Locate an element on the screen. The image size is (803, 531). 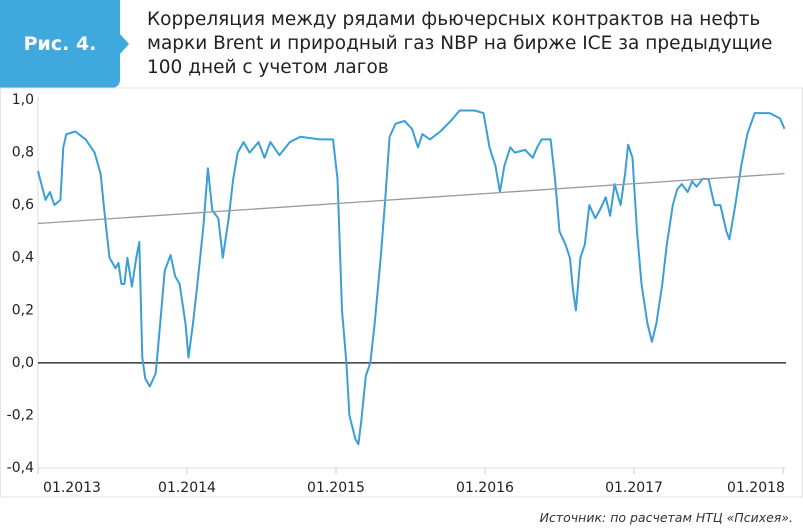
x-tick-label: 01.2015 is located at coordinates (336, 488).